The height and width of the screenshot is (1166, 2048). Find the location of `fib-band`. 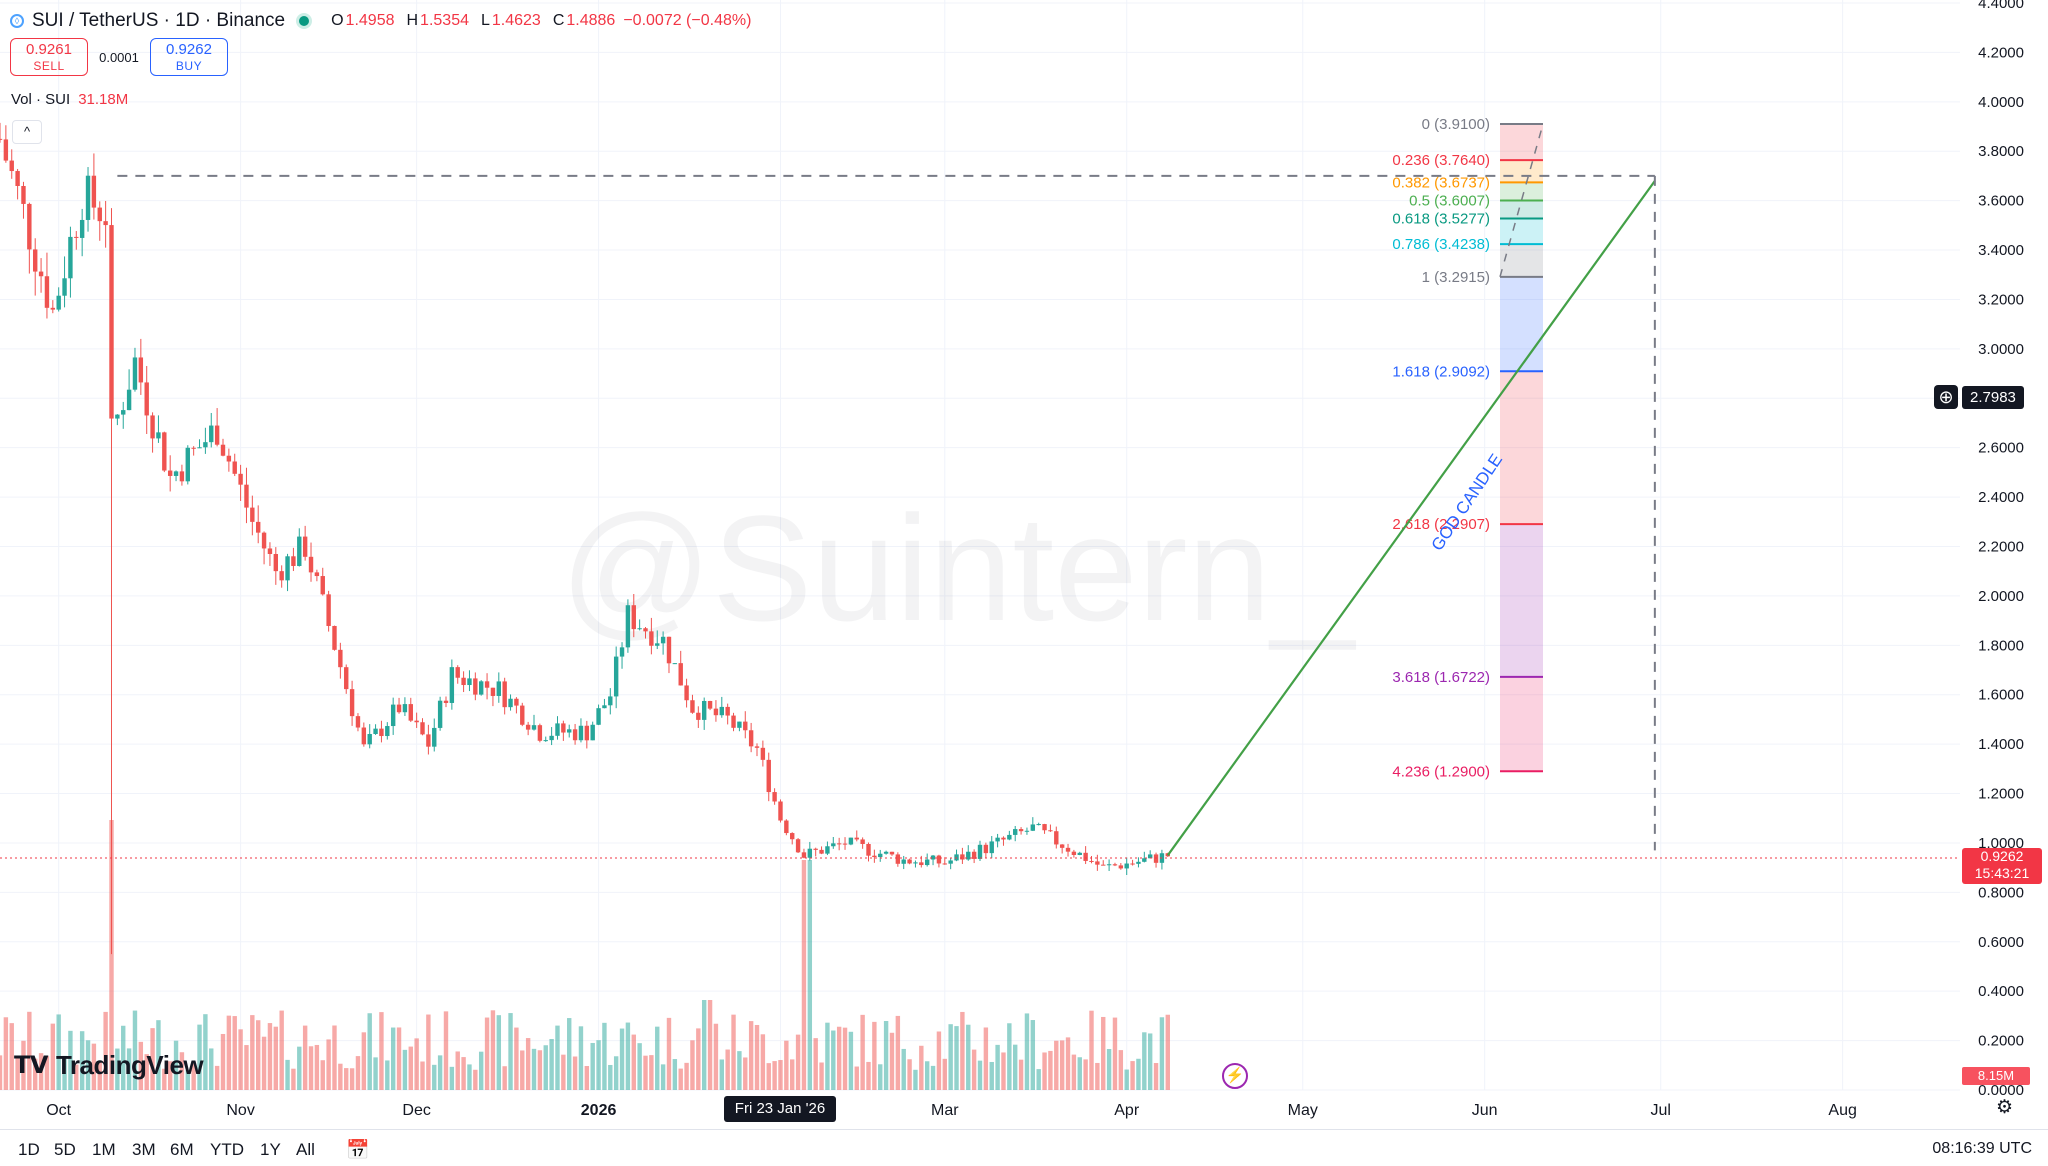

fib-band is located at coordinates (1521, 600).